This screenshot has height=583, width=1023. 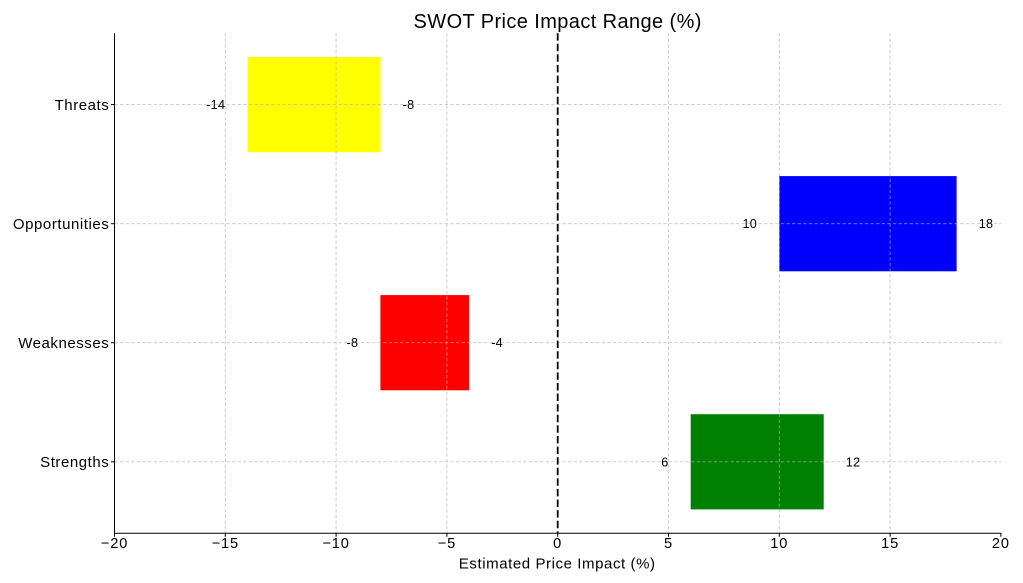 I want to click on svg-text: Weaknesses, so click(x=63, y=343).